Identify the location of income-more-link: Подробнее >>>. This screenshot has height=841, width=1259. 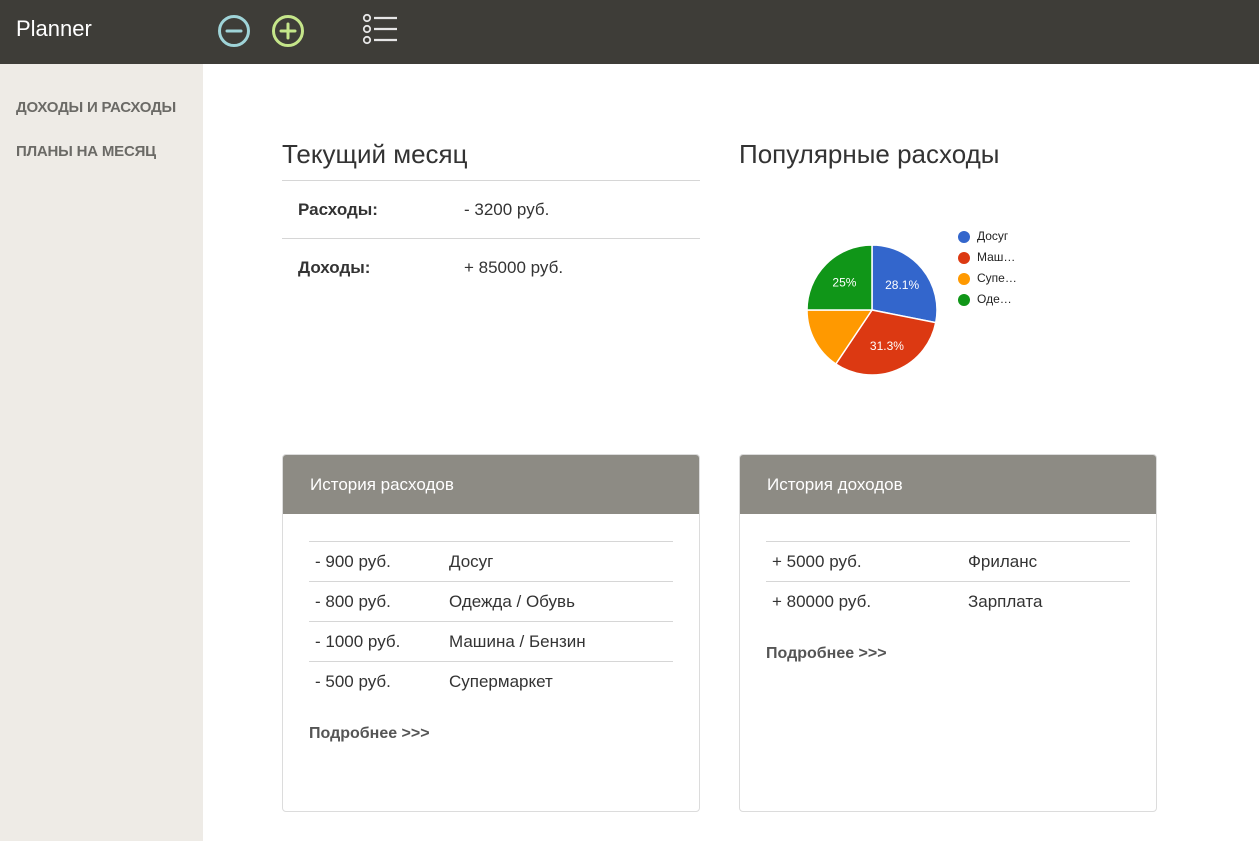
(826, 653).